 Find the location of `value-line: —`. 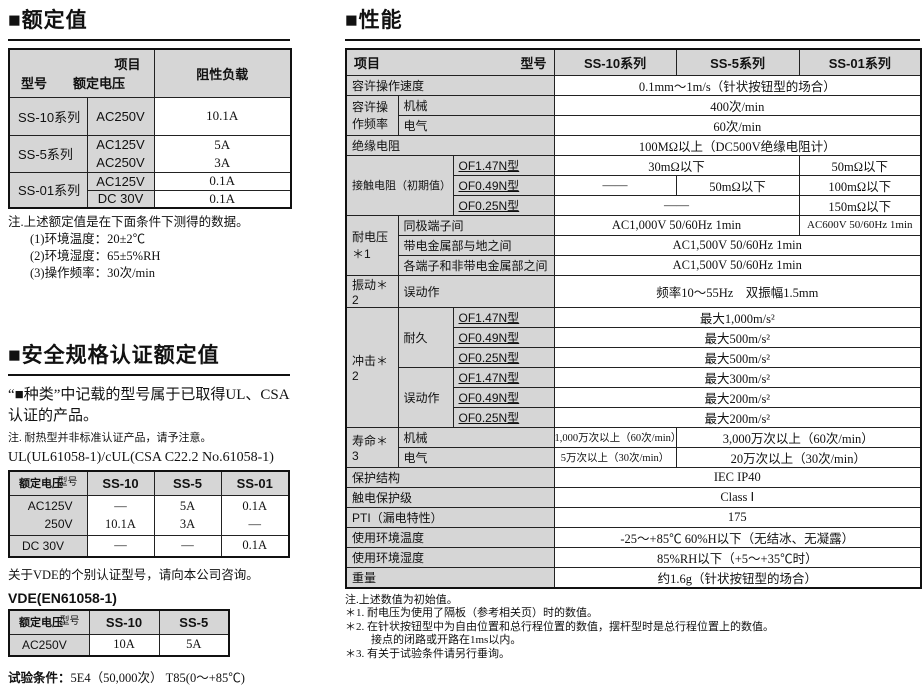

value-line: — is located at coordinates (120, 506).